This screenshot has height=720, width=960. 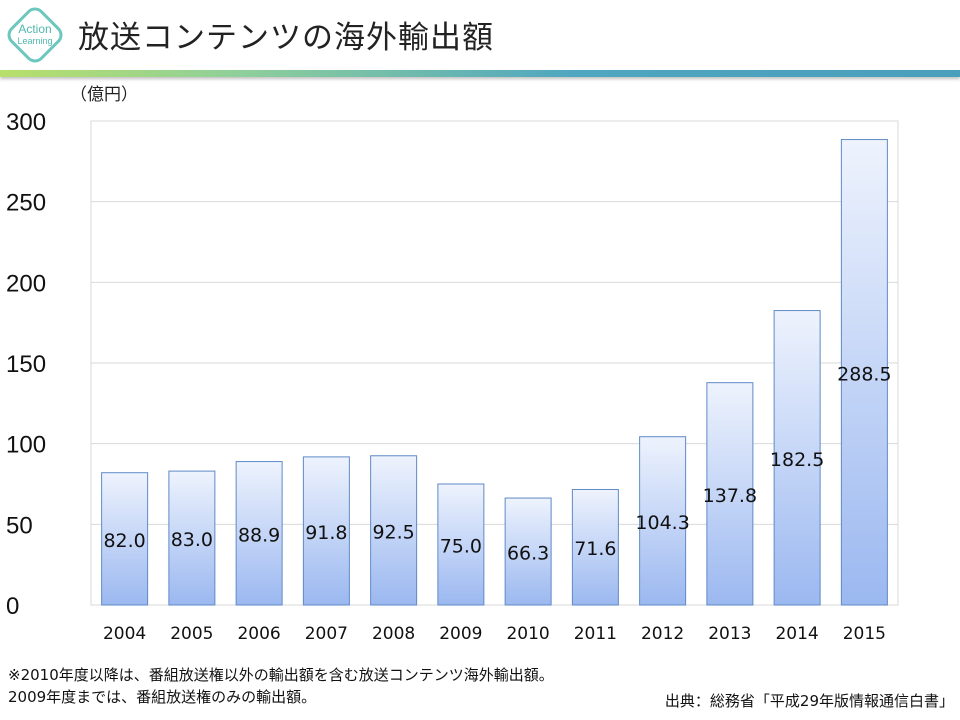 I want to click on bar-2007, so click(x=326, y=531).